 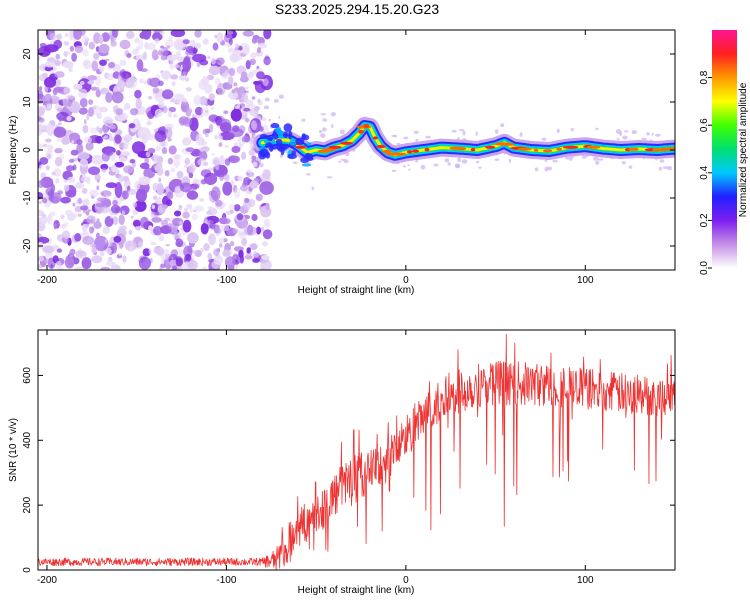 I want to click on colorbar-tick-label: 0.6, so click(x=704, y=125).